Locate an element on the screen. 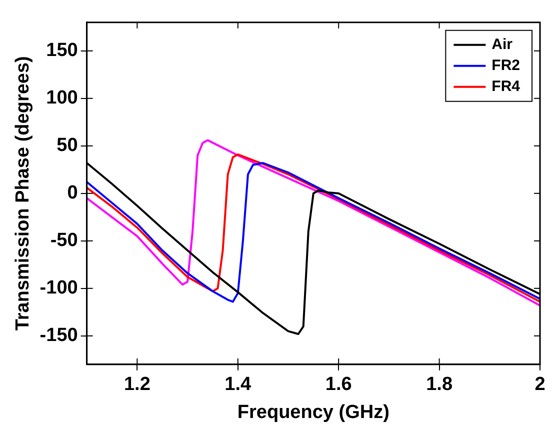 The height and width of the screenshot is (434, 560). x-tick-label: 1.4 is located at coordinates (238, 385).